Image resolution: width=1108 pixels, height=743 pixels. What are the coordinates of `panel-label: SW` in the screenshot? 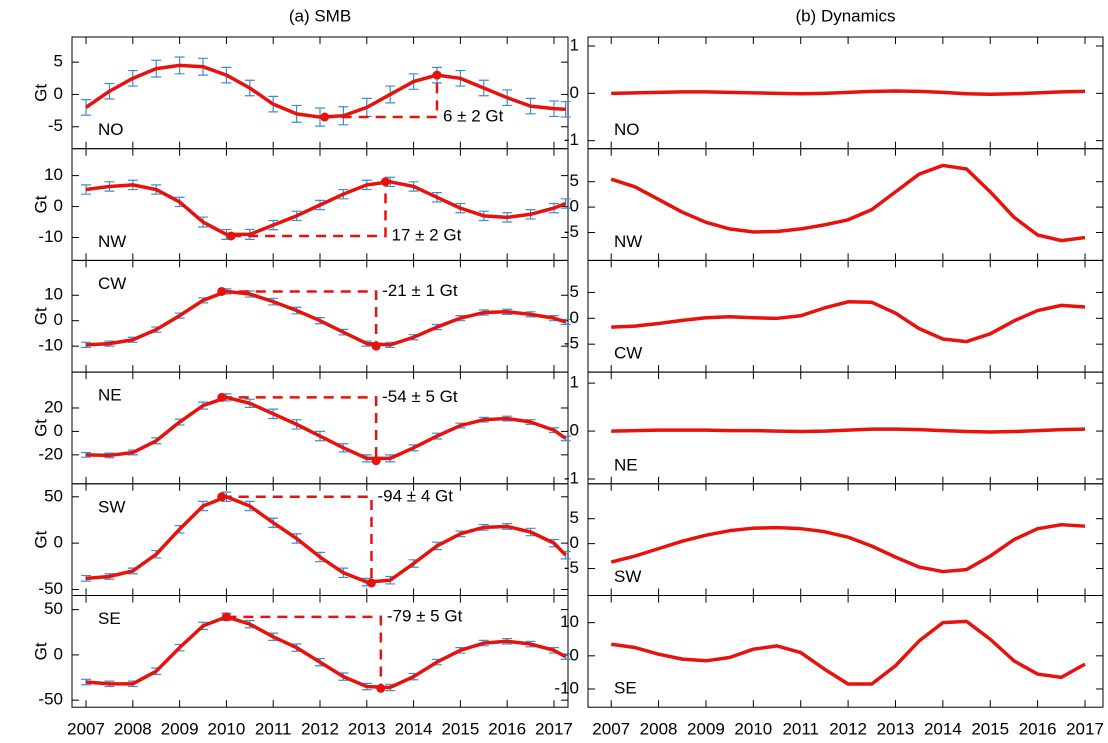 It's located at (627, 576).